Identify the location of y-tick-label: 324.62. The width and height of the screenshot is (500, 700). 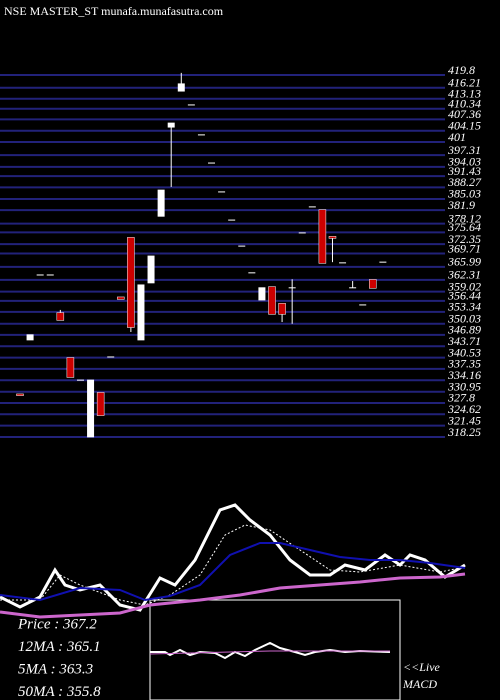
(464, 409).